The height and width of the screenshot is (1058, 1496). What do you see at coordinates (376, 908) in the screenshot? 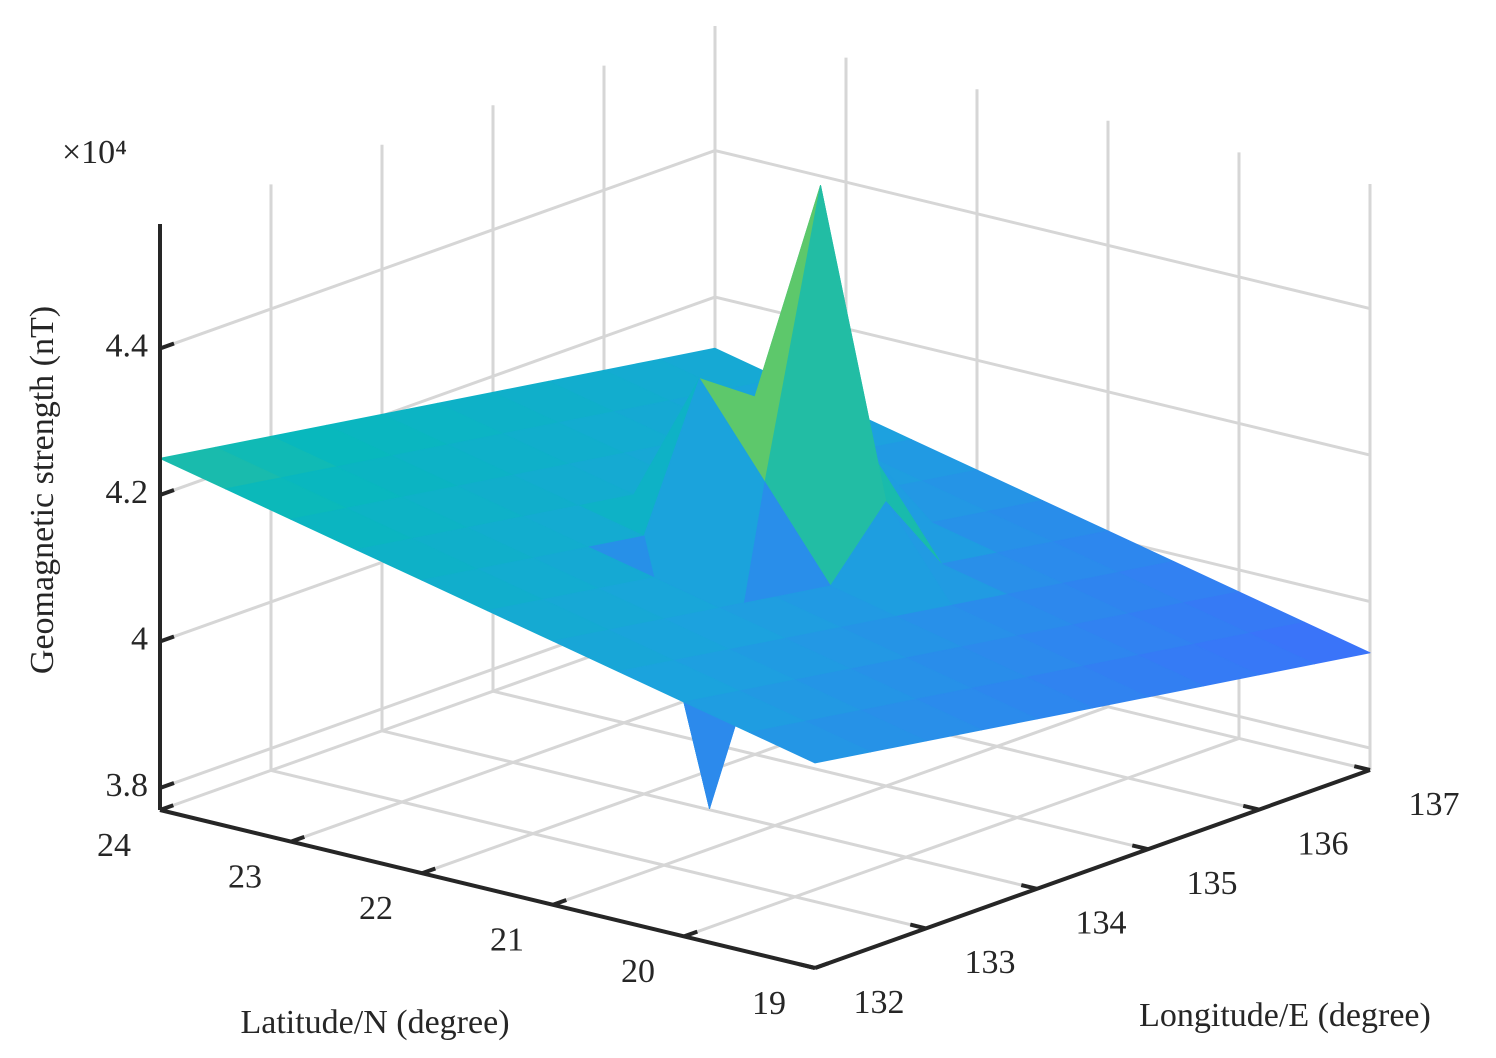
I see `y-tick-label: 22` at bounding box center [376, 908].